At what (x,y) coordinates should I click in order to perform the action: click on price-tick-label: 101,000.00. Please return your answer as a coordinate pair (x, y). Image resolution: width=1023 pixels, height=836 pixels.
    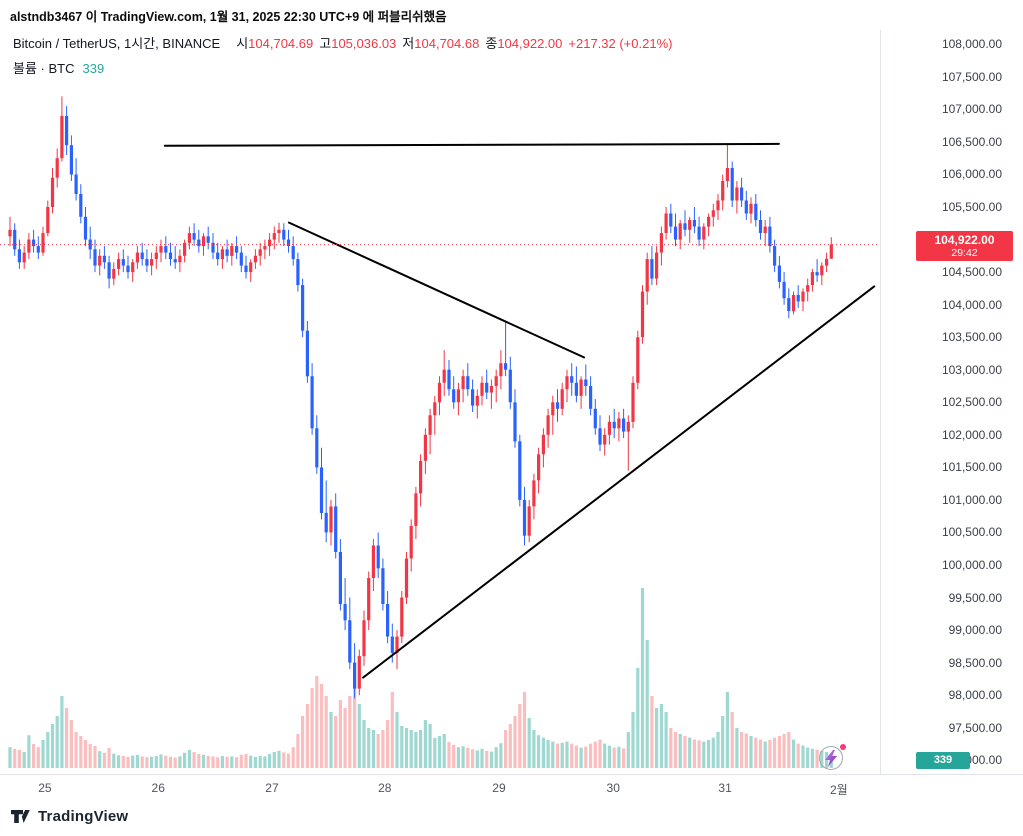
    Looking at the image, I should click on (971, 499).